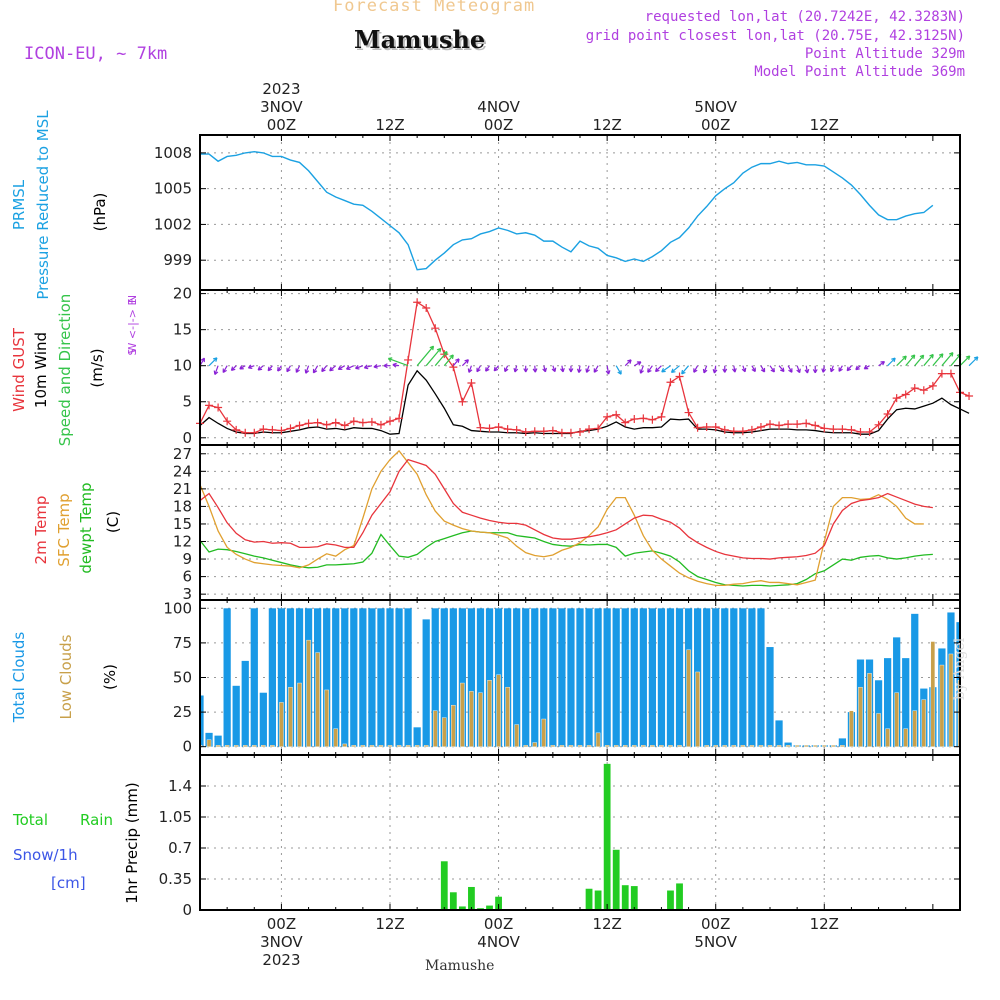 This screenshot has height=1000, width=1000. Describe the element at coordinates (182, 489) in the screenshot. I see `temperature-ytick-label: 21` at that location.